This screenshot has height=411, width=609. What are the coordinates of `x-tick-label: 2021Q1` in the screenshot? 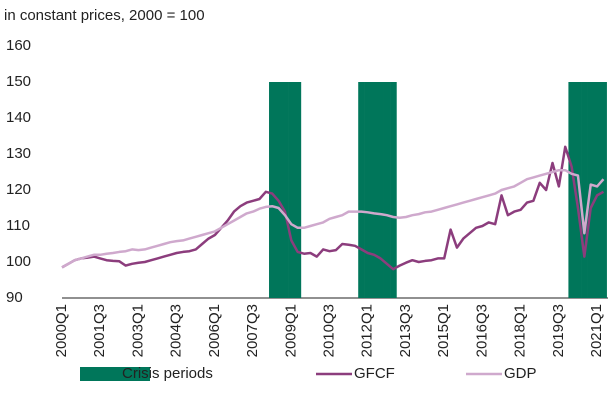 It's located at (596, 330).